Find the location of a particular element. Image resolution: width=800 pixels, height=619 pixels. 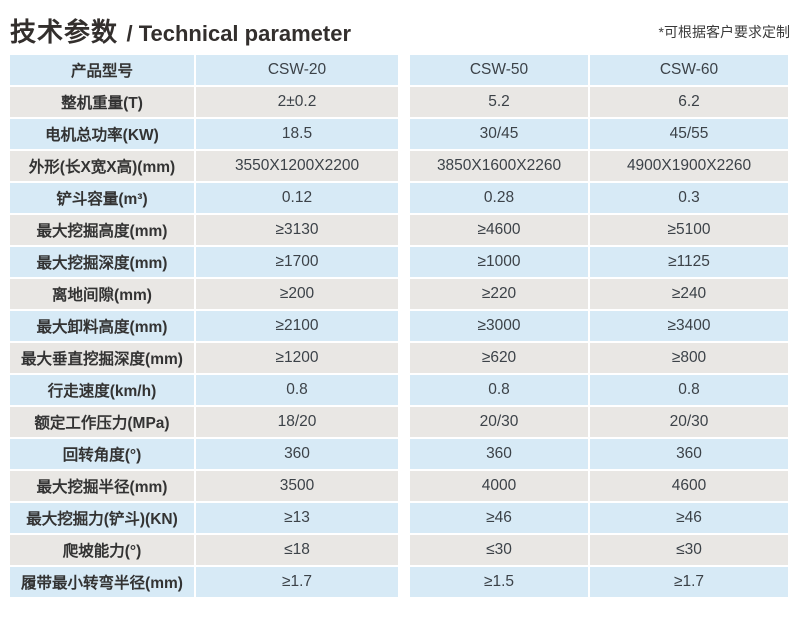

table-row: 额定工作压力(MPa) 18/20 20/30 20/30 is located at coordinates (400, 422).